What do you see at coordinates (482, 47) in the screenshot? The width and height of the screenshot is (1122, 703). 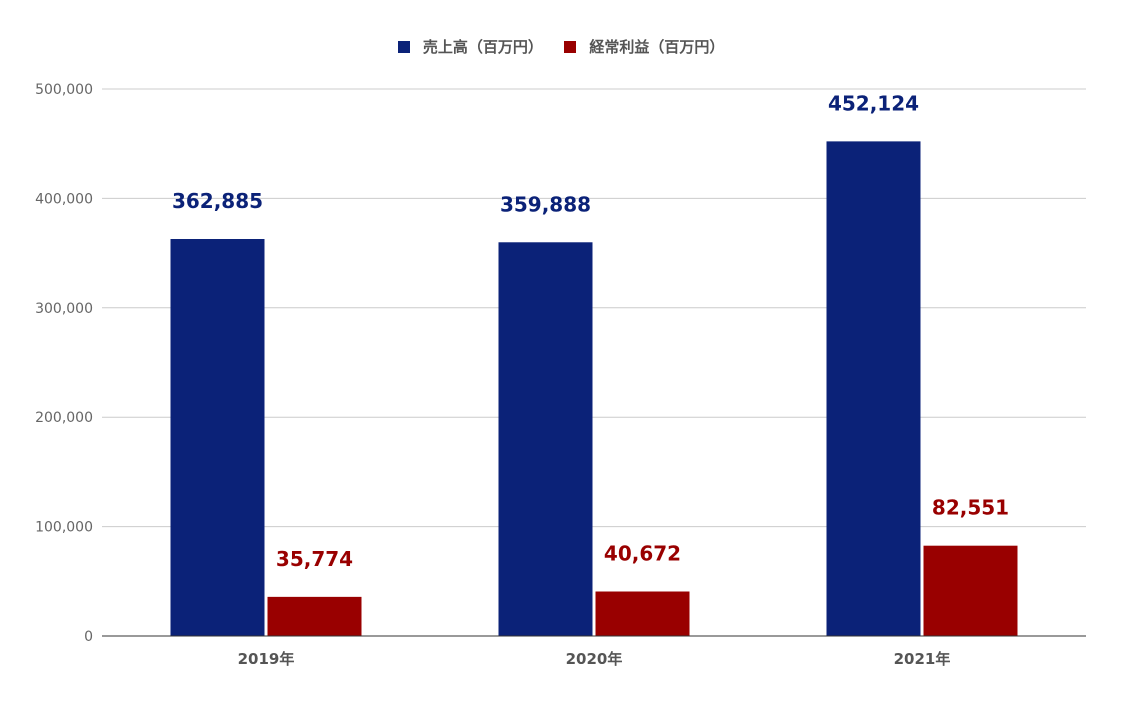 I see `legend-label-sales: 売上高（百万円）` at bounding box center [482, 47].